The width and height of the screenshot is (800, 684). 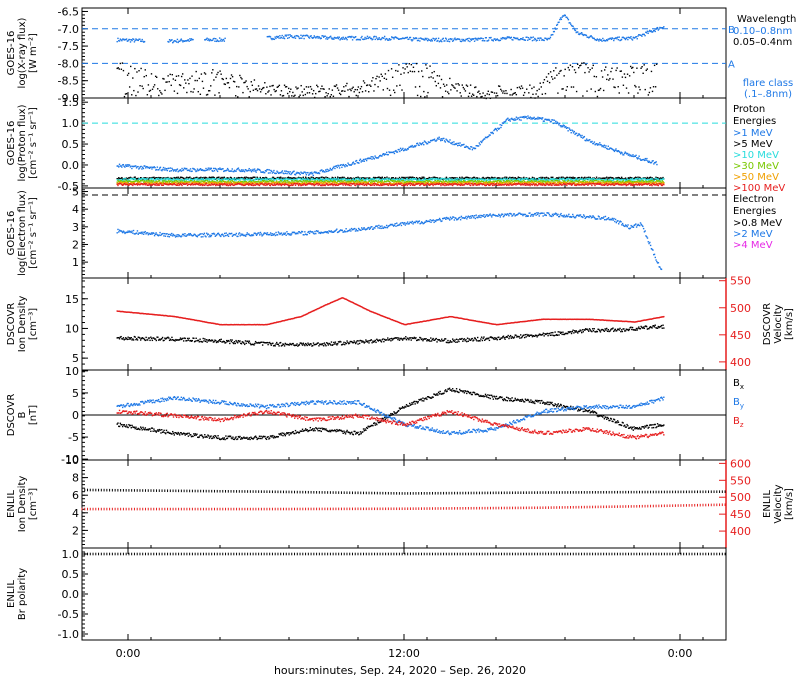 I want to click on series--1-MeV, so click(x=387, y=145).